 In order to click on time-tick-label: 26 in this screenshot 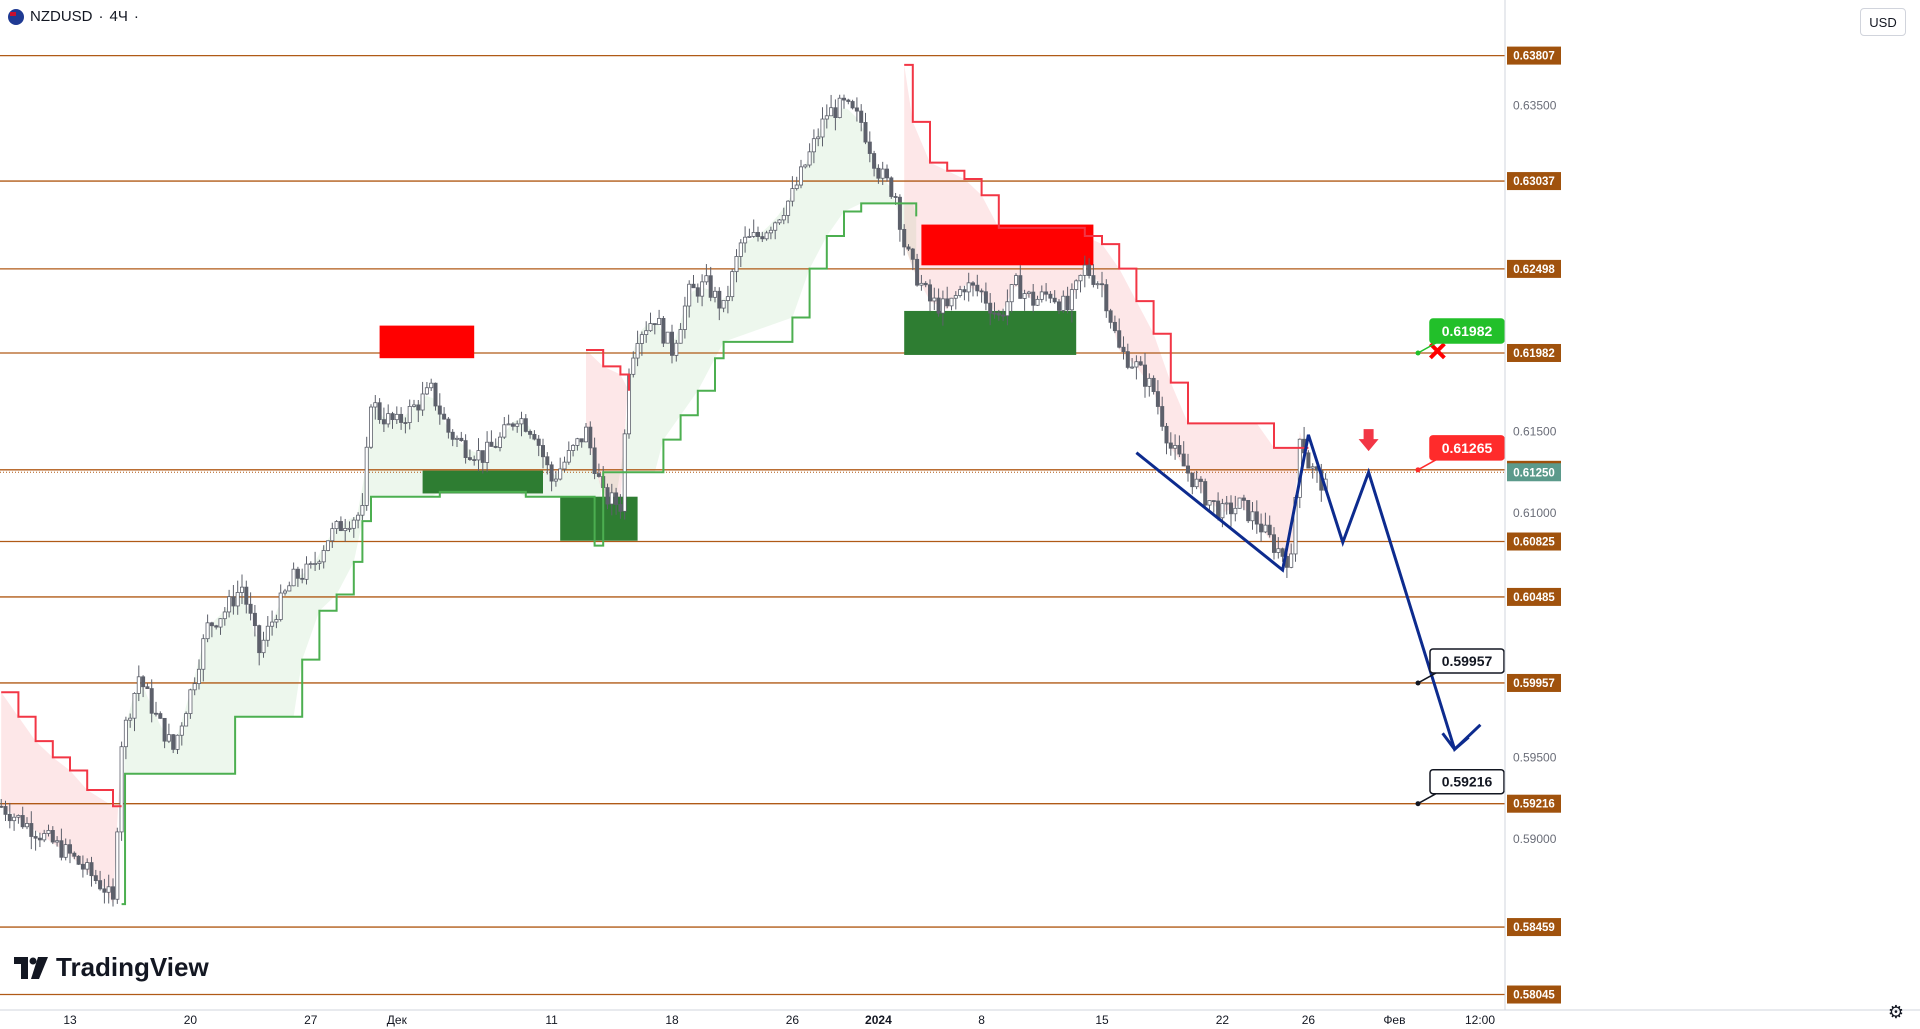, I will do `click(793, 1020)`.